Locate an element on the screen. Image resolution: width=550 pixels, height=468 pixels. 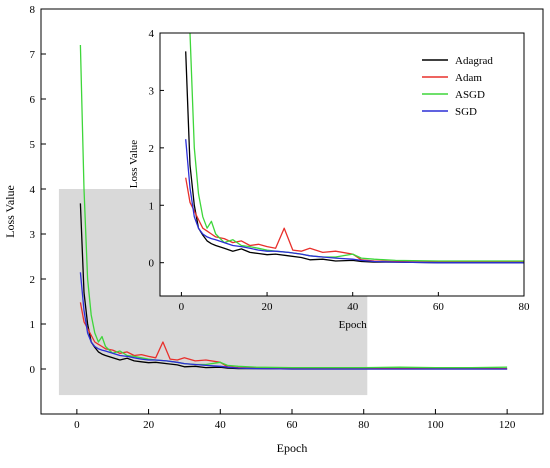
main-y-tick-label: 5 is located at coordinates (33, 145).